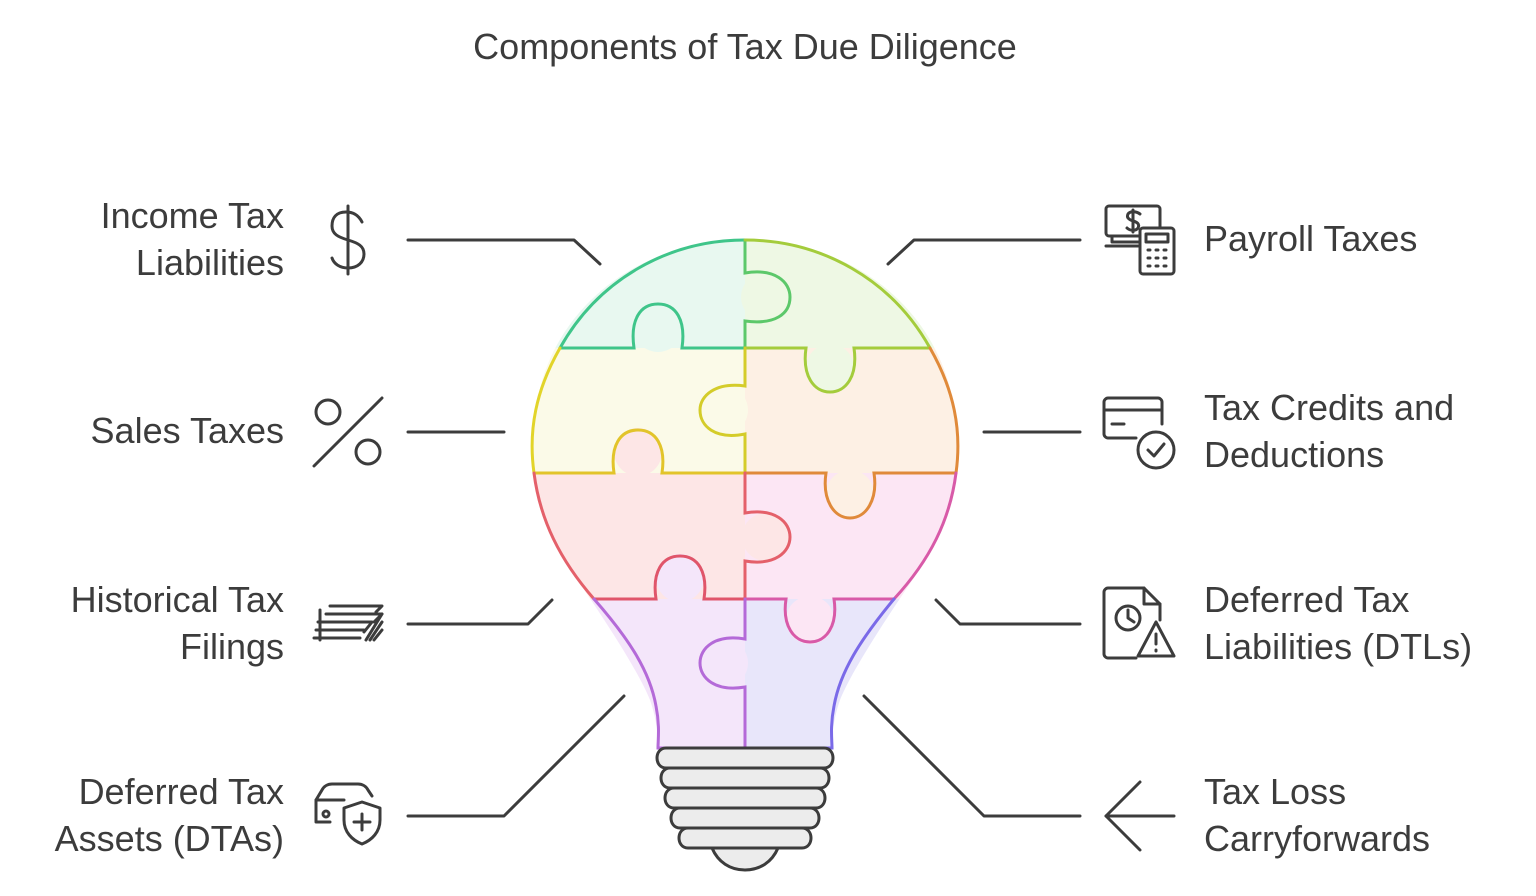  What do you see at coordinates (1338, 646) in the screenshot?
I see `label-line: Liabilities (DTLs)` at bounding box center [1338, 646].